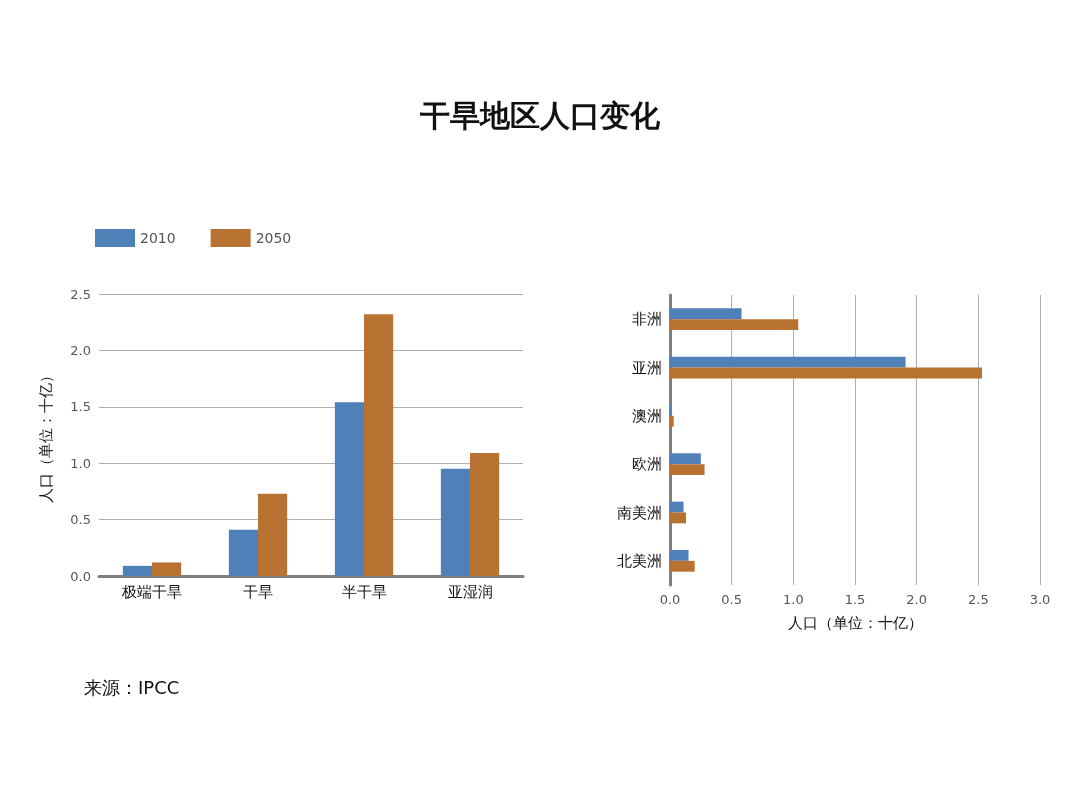  Describe the element at coordinates (80, 350) in the screenshot. I see `y-tick-label: 2.0` at that location.